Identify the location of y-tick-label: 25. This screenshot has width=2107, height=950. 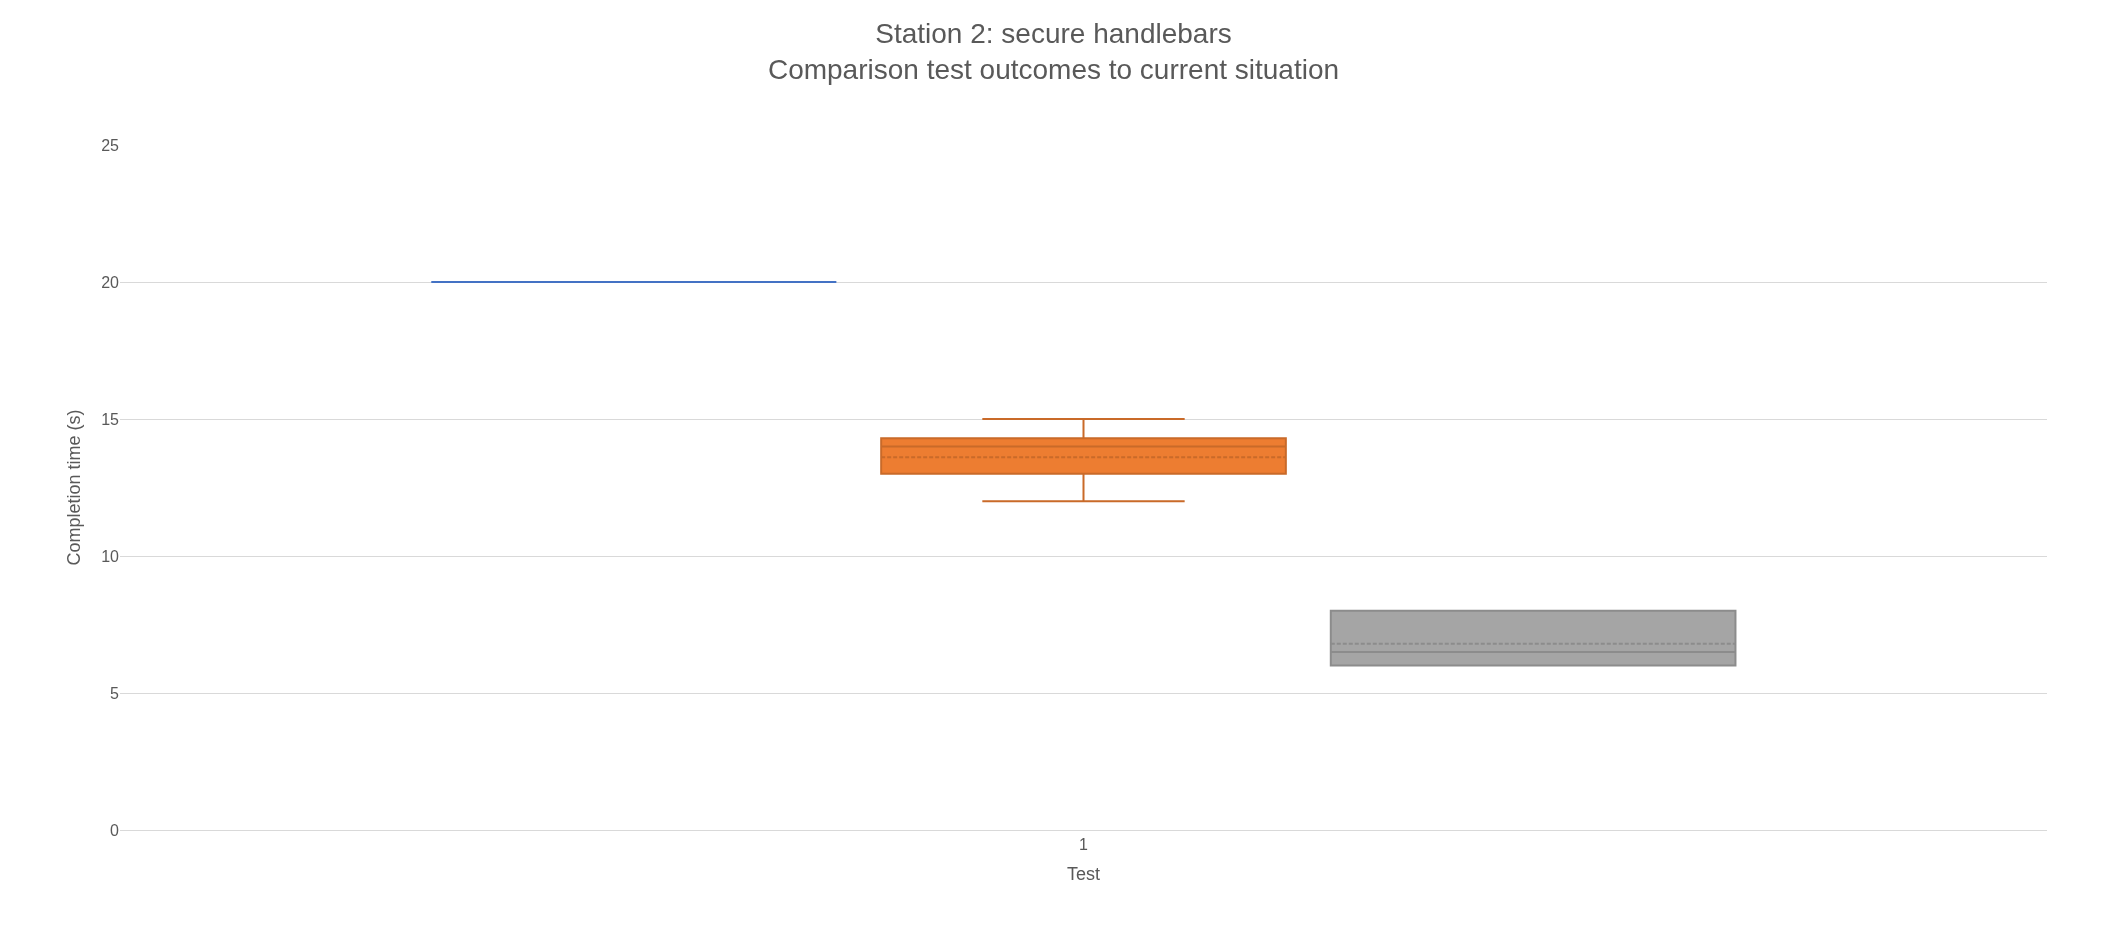
(110, 145).